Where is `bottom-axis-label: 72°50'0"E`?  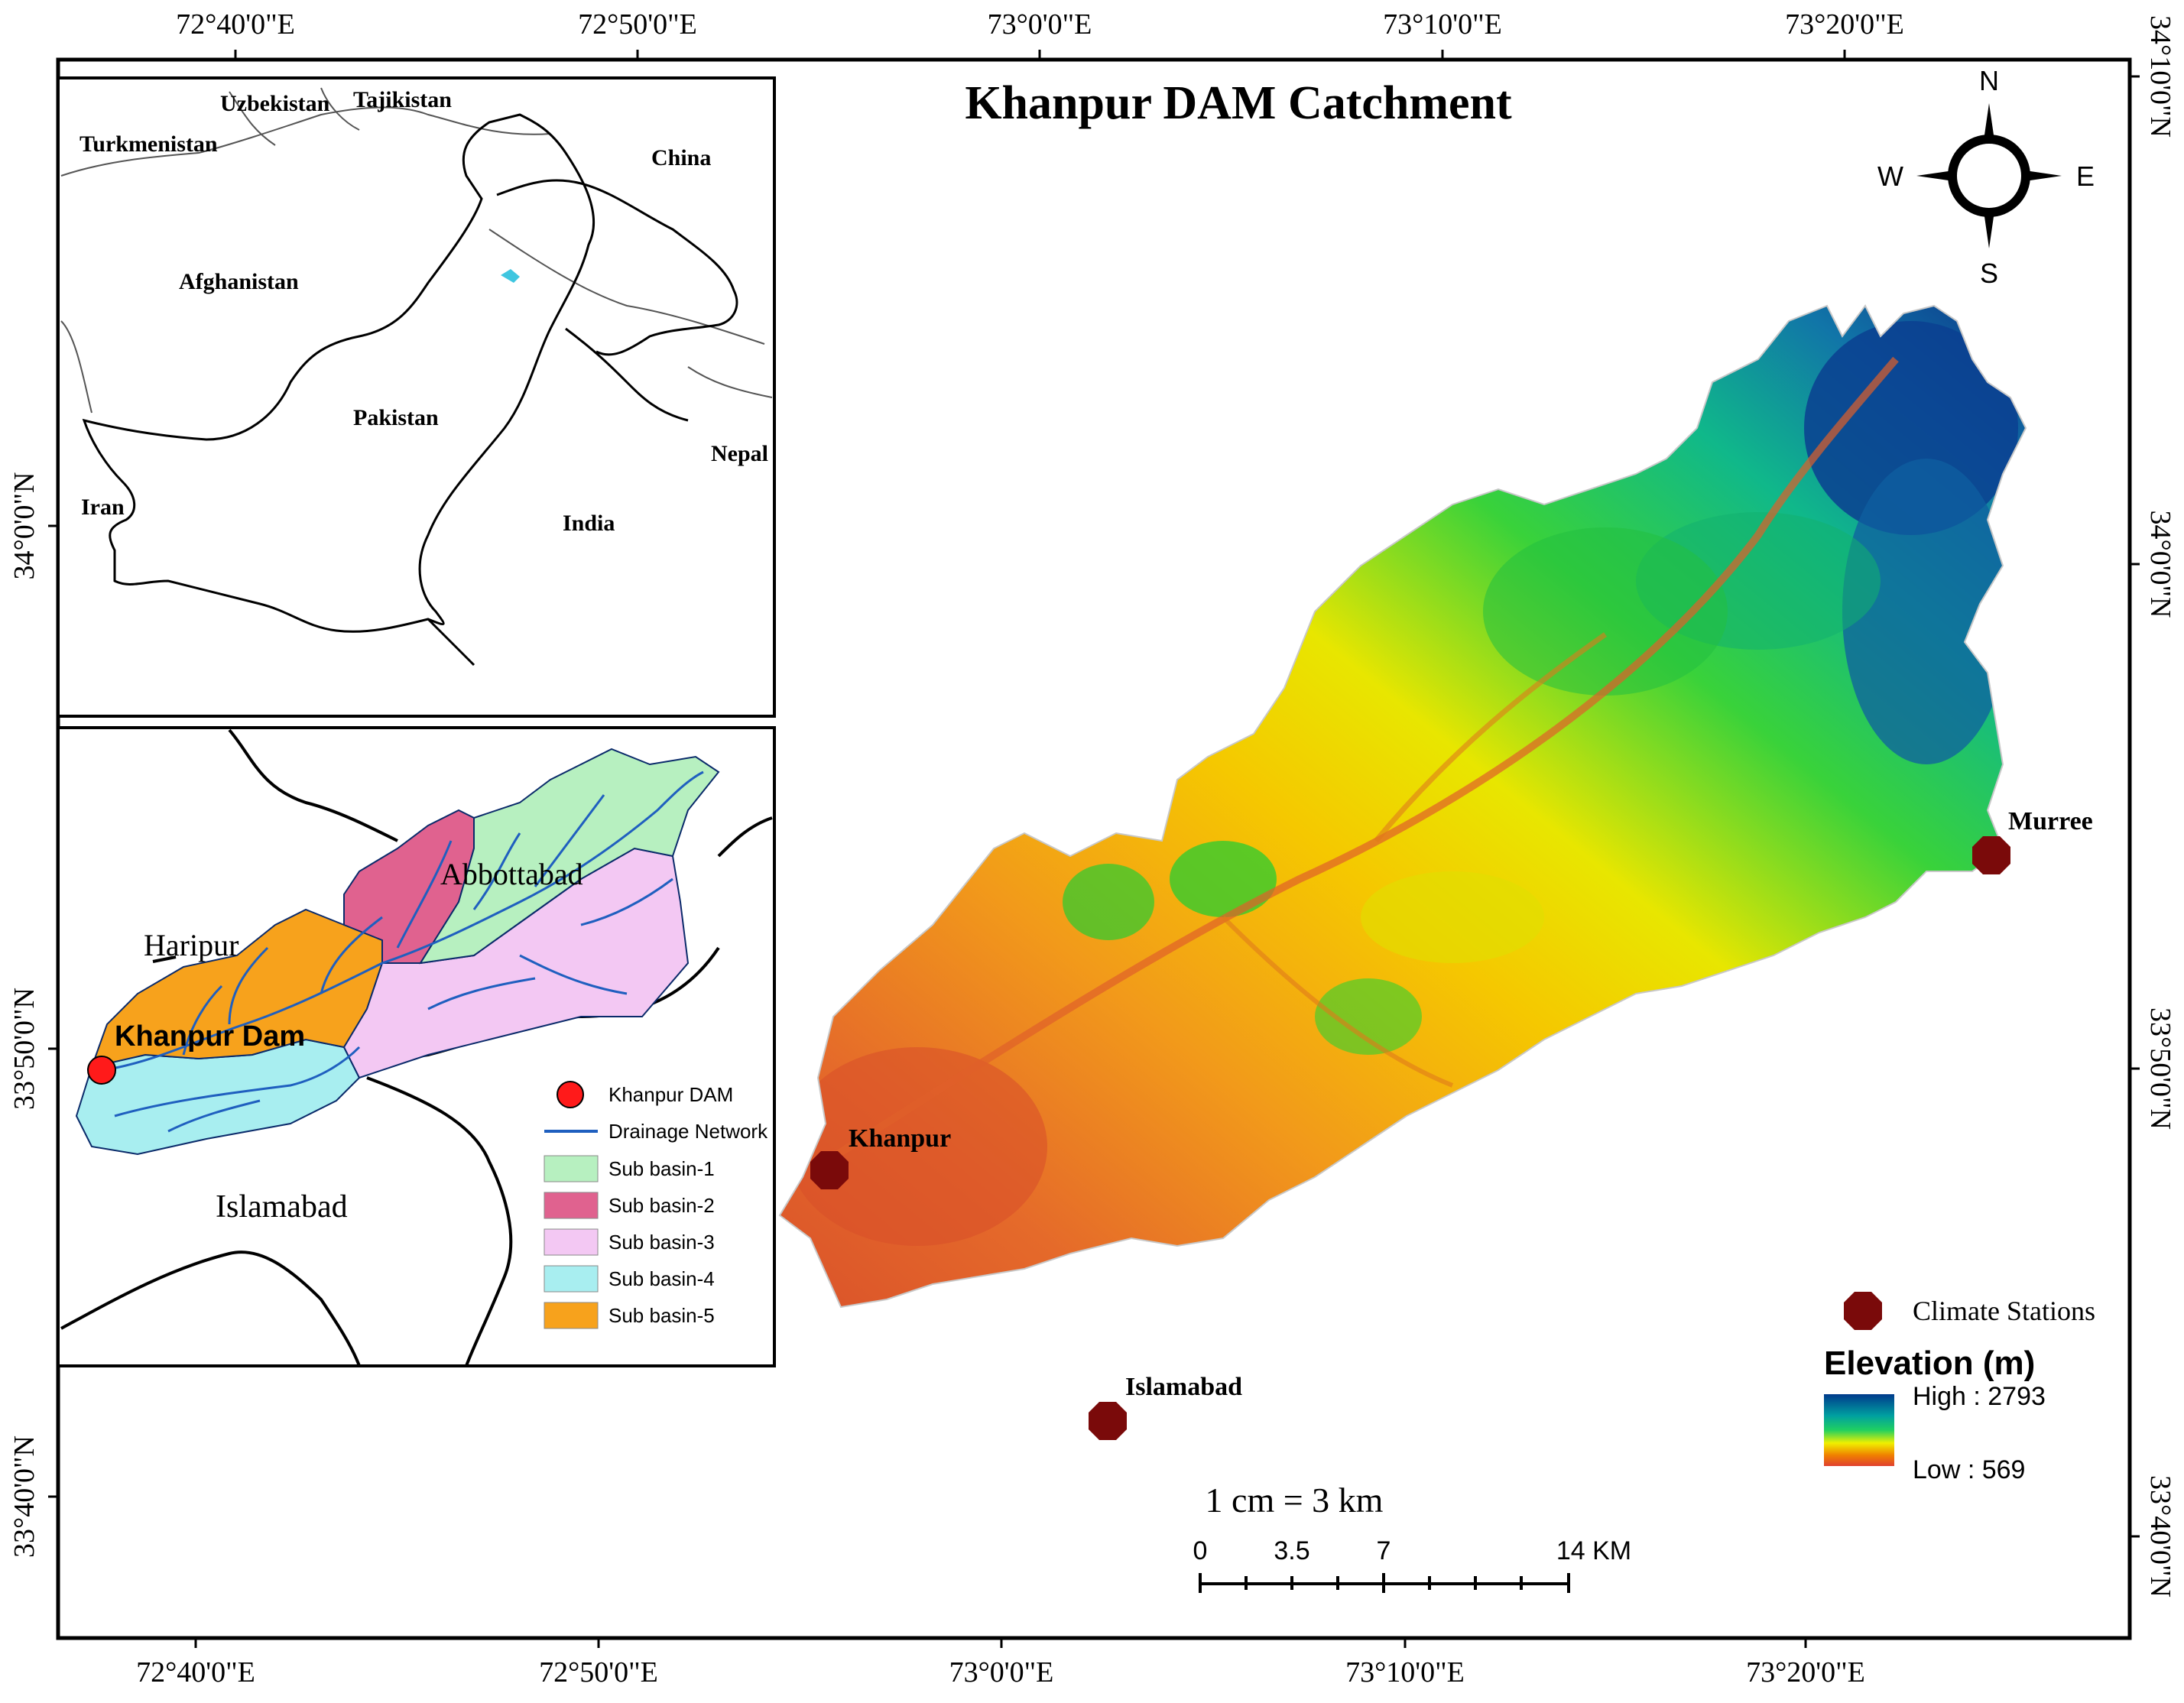 bottom-axis-label: 72°50'0"E is located at coordinates (598, 1672).